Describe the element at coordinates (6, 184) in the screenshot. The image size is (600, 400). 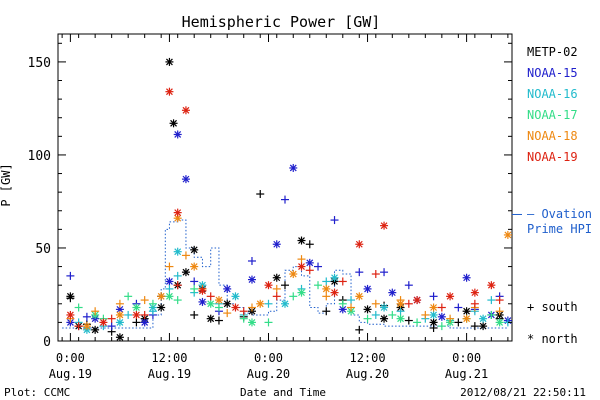
I see `y-axis-label: P [GW]` at that location.